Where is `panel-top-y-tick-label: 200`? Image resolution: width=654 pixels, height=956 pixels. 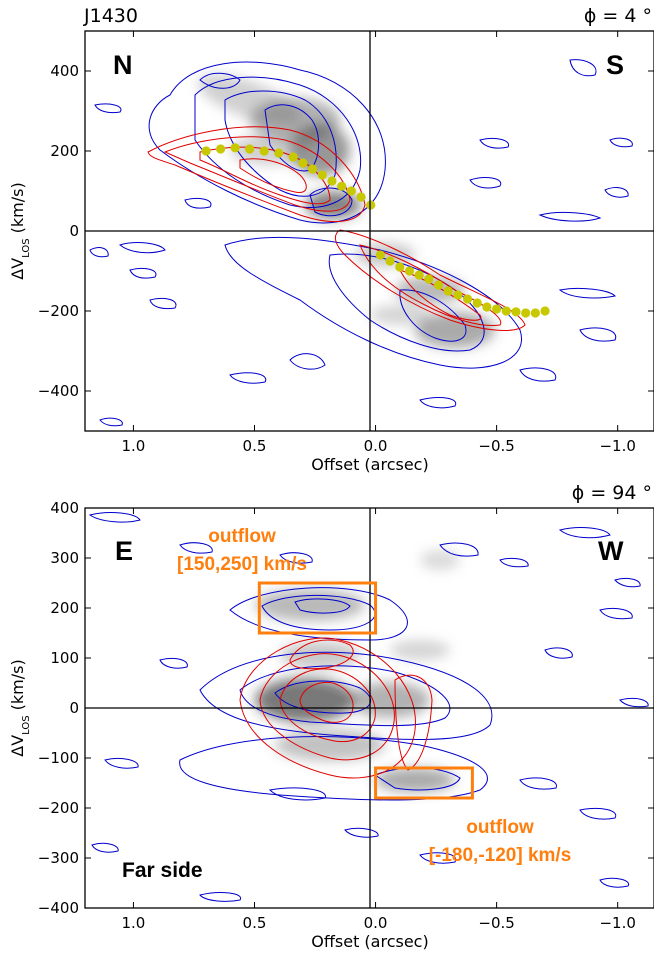
panel-top-y-tick-label: 200 is located at coordinates (64, 151).